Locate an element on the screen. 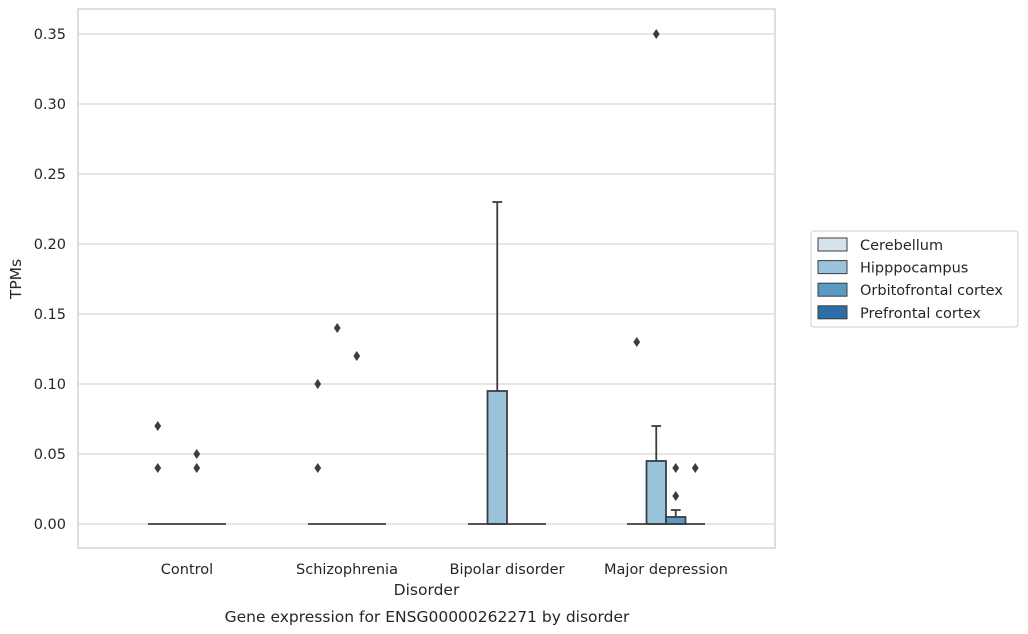  x-tick-label: Bipolar disorder is located at coordinates (507, 570).